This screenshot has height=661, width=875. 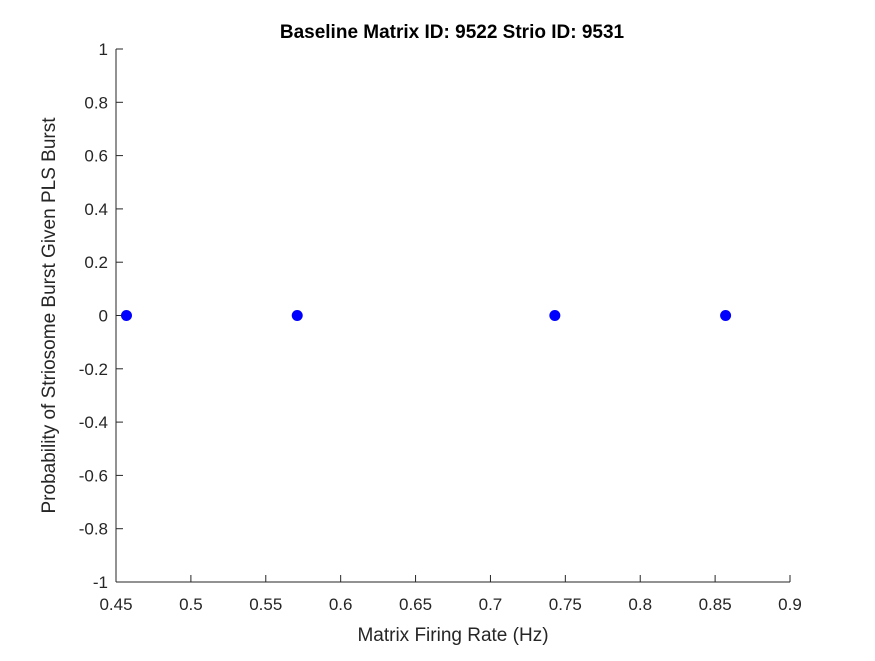 I want to click on y-tick-label: 0.6, so click(x=96, y=156).